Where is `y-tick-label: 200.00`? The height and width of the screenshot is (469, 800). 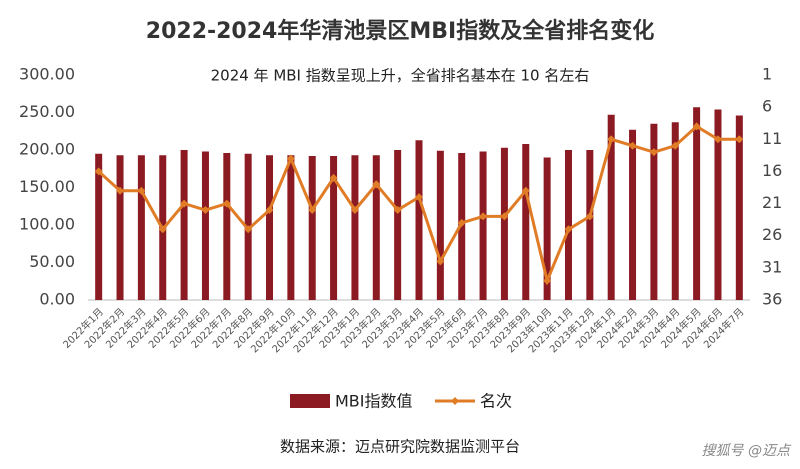
y-tick-label: 200.00 is located at coordinates (47, 149).